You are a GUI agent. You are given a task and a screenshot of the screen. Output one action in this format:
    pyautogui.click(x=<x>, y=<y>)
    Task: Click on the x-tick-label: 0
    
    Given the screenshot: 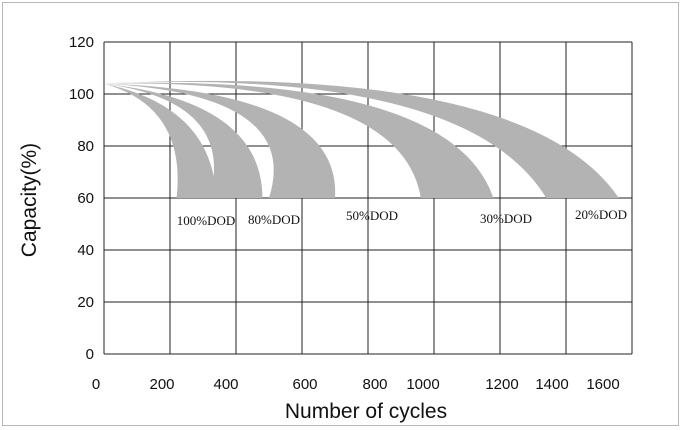 What is the action you would take?
    pyautogui.click(x=96, y=384)
    